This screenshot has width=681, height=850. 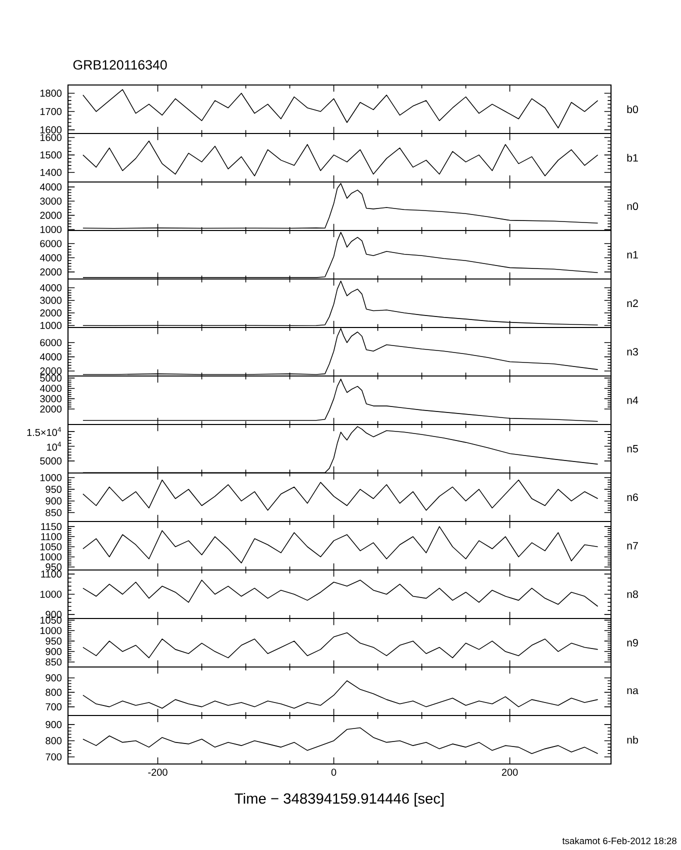 What do you see at coordinates (632, 303) in the screenshot?
I see `text: n2` at bounding box center [632, 303].